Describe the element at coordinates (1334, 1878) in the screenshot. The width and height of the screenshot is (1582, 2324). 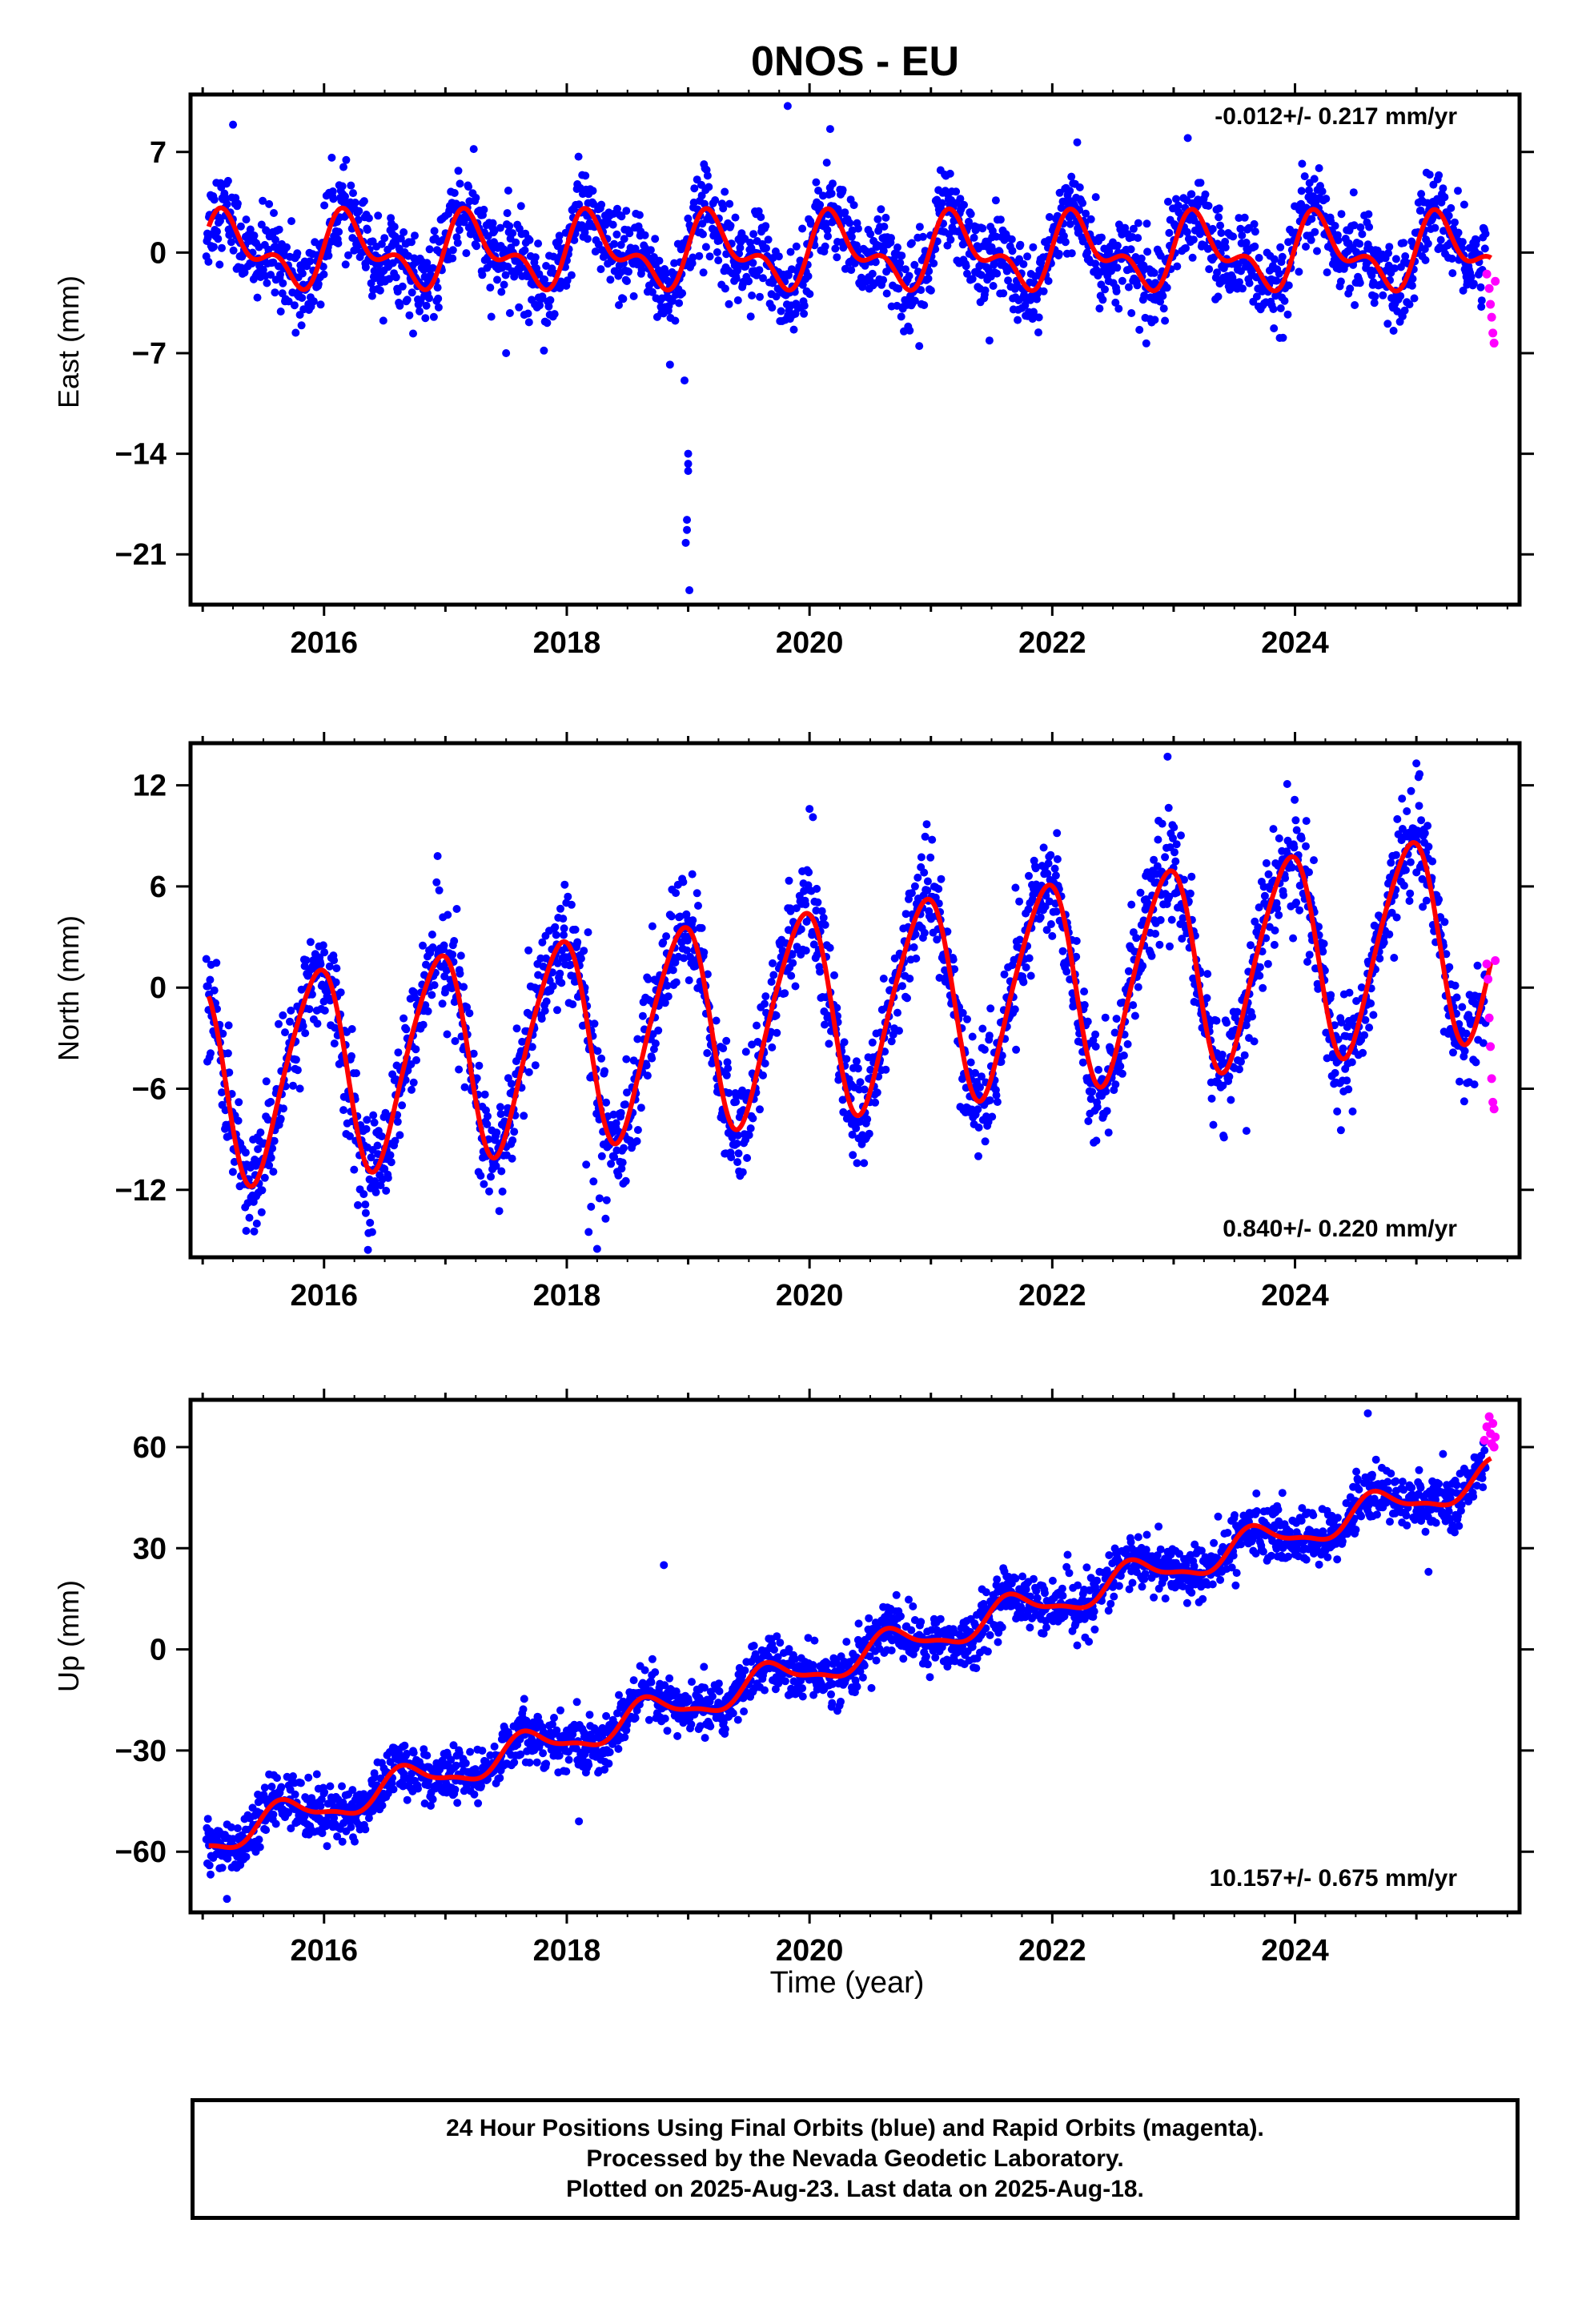
I see `up-rate-label: 10.157+/- 0.675 mm/yr` at that location.